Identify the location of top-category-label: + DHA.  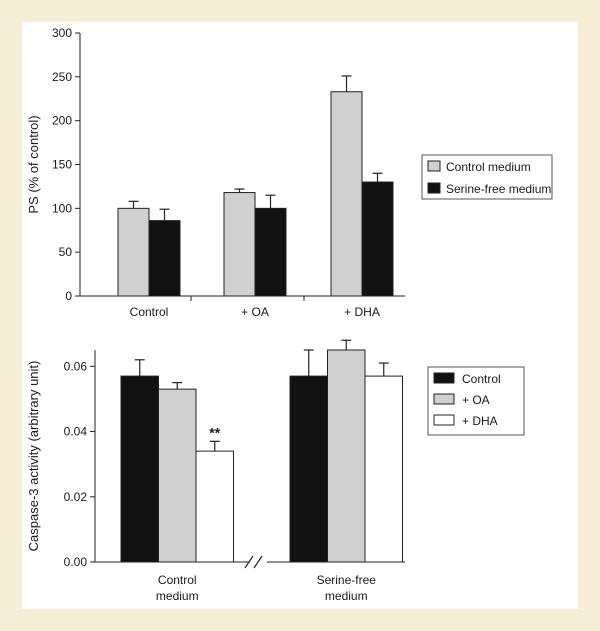
(362, 312).